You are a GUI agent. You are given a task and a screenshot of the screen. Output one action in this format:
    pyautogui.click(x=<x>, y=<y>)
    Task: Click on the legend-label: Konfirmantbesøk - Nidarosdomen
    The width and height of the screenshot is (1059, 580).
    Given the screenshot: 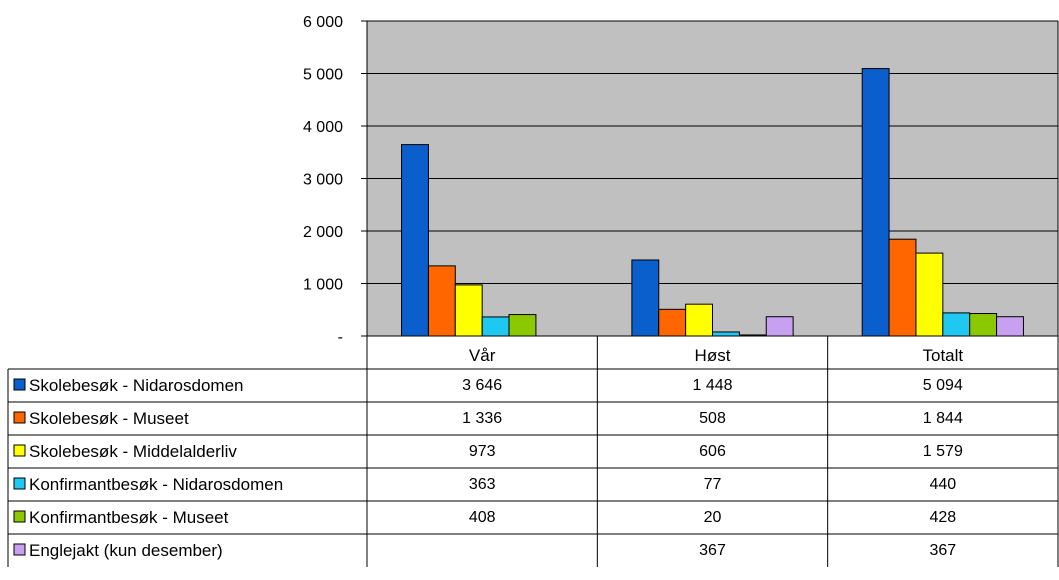 What is the action you would take?
    pyautogui.click(x=156, y=484)
    